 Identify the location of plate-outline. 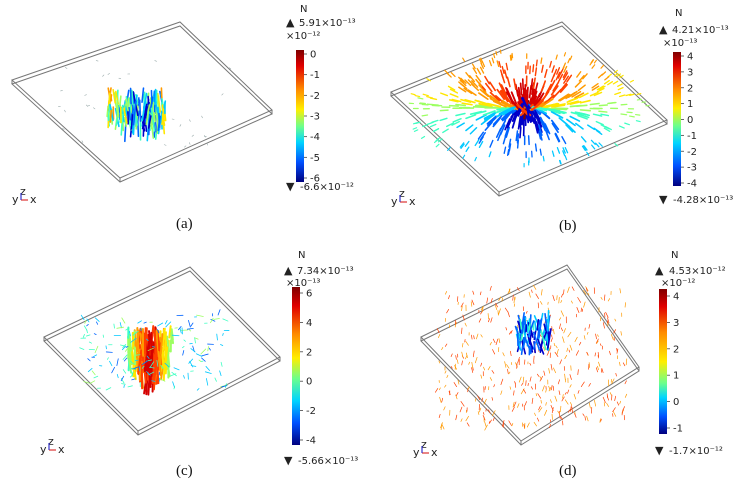
(142, 102).